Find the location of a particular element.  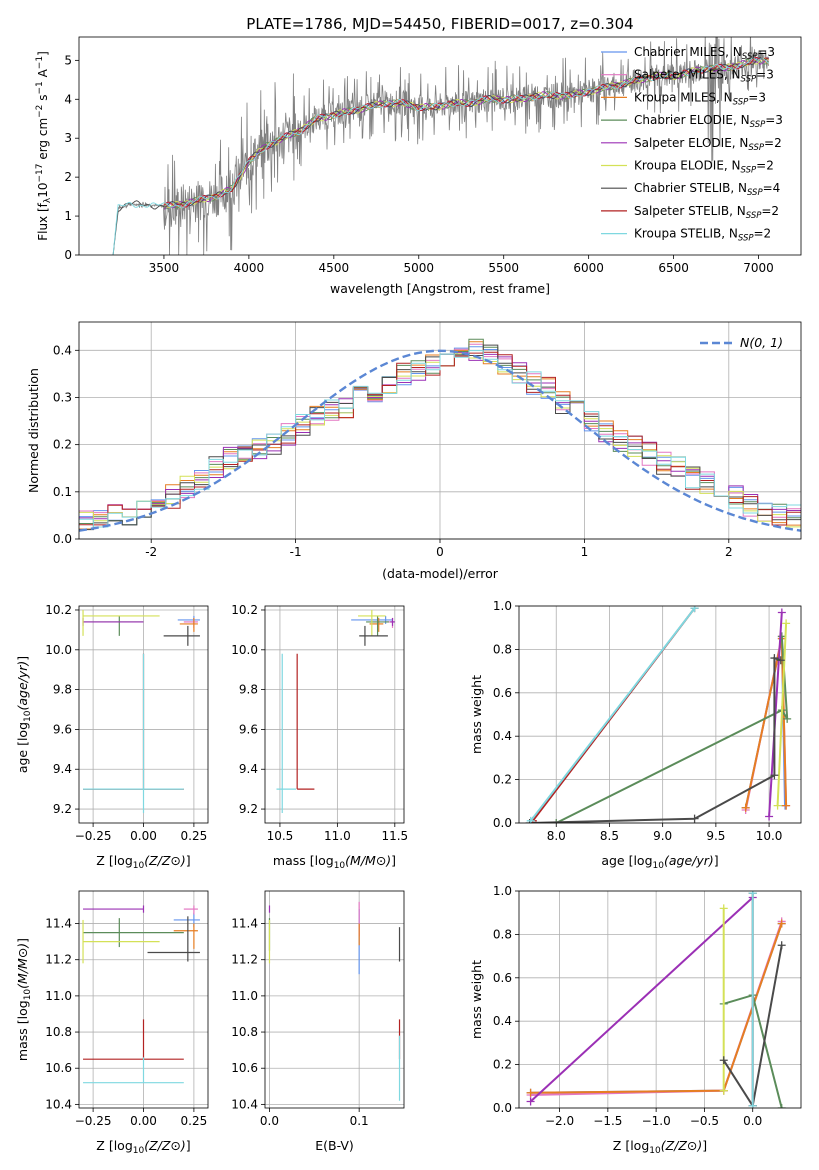

x-tick-label: 0.0 is located at coordinates (269, 1121).